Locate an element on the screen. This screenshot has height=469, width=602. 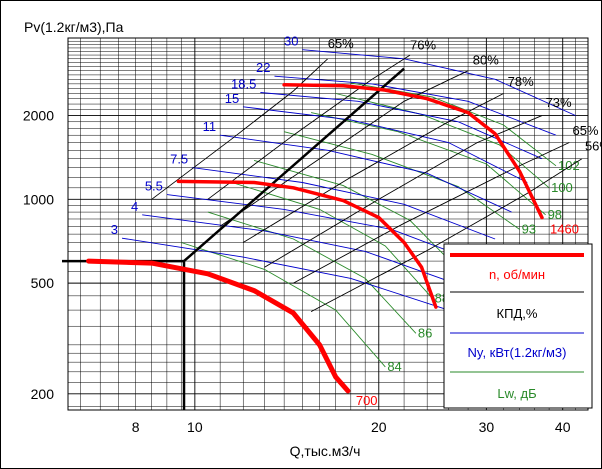
sound-curve-label: 93 is located at coordinates (529, 228).